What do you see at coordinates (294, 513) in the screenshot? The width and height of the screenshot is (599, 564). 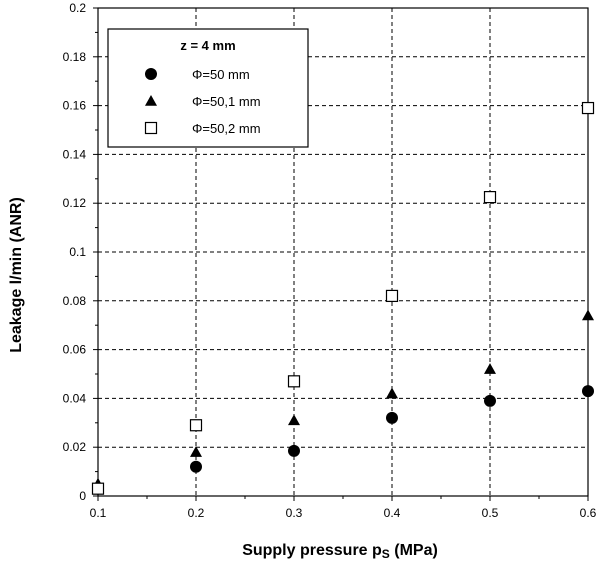 I see `x-tick-label: 0.3` at bounding box center [294, 513].